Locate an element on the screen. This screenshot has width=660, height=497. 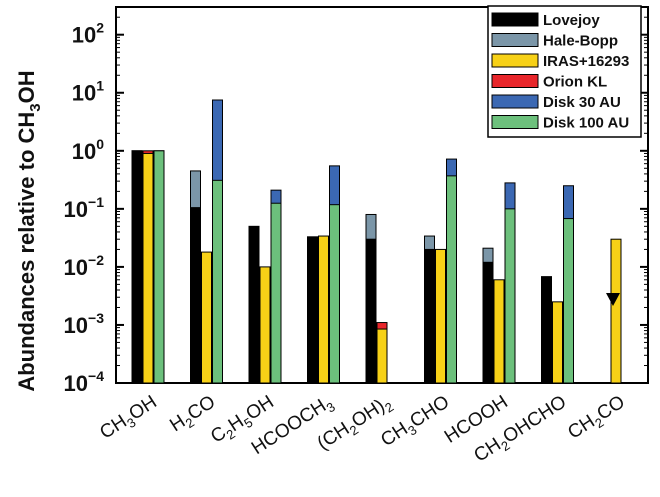
bar-lovejoy-ch2oh2 is located at coordinates (371, 311).